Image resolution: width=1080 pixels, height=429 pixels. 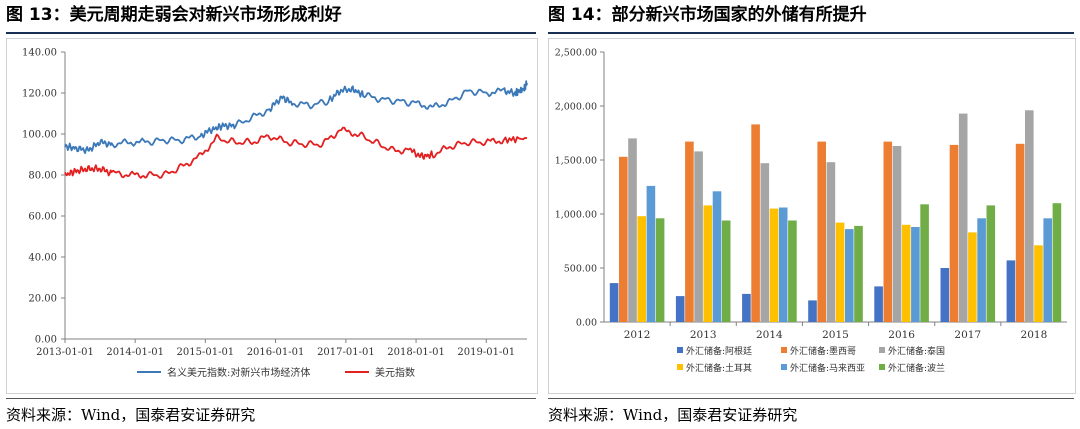 I want to click on right-bar-2013-s4, so click(x=708, y=263).